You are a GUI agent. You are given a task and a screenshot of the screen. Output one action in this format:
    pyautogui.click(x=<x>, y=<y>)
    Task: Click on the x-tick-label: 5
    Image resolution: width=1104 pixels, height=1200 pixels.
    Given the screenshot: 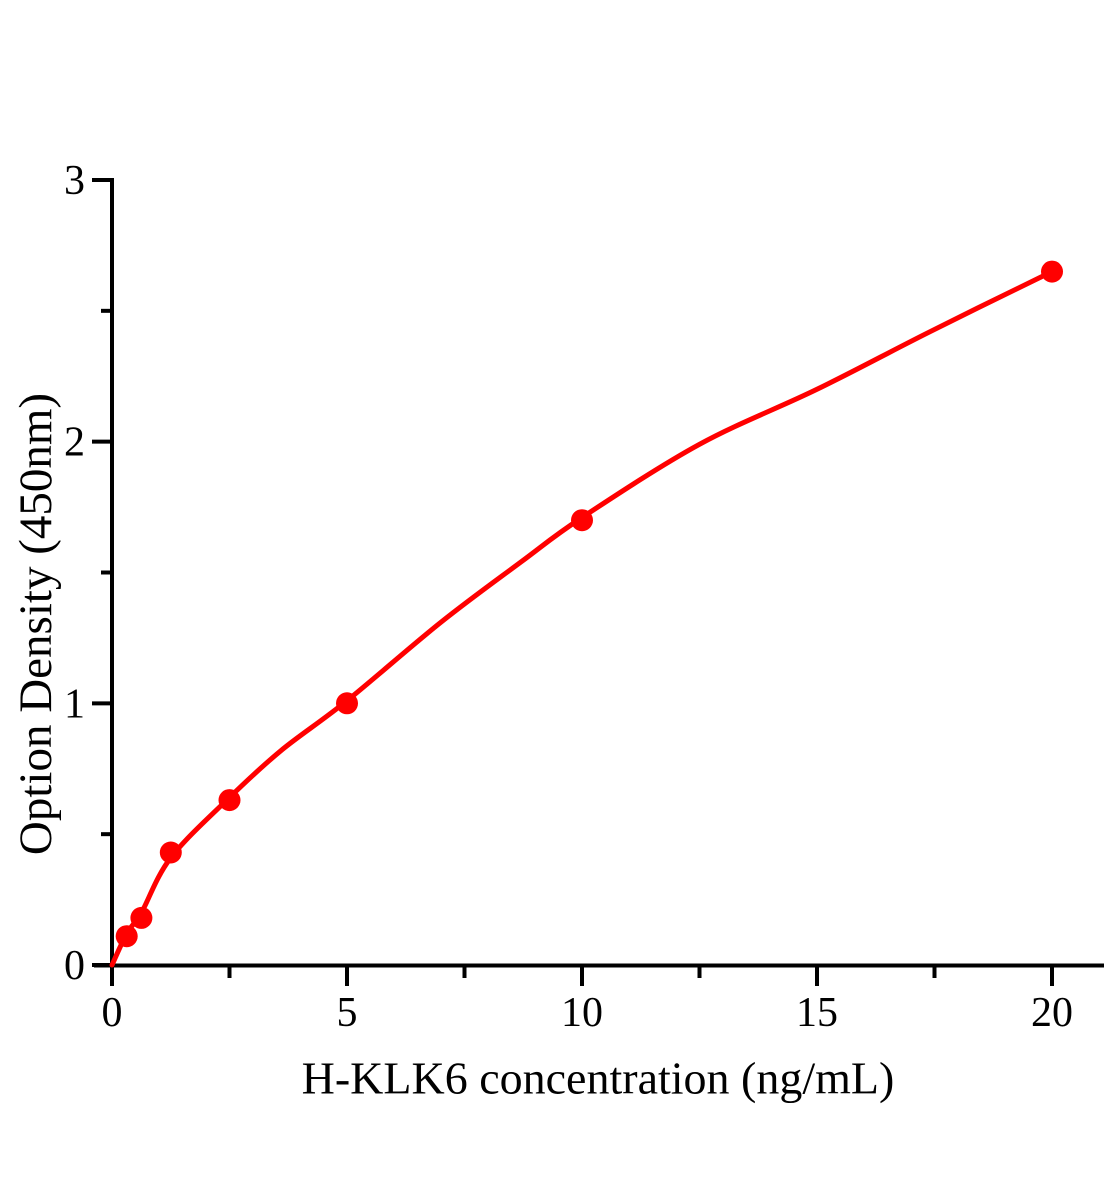 What is the action you would take?
    pyautogui.click(x=347, y=1013)
    